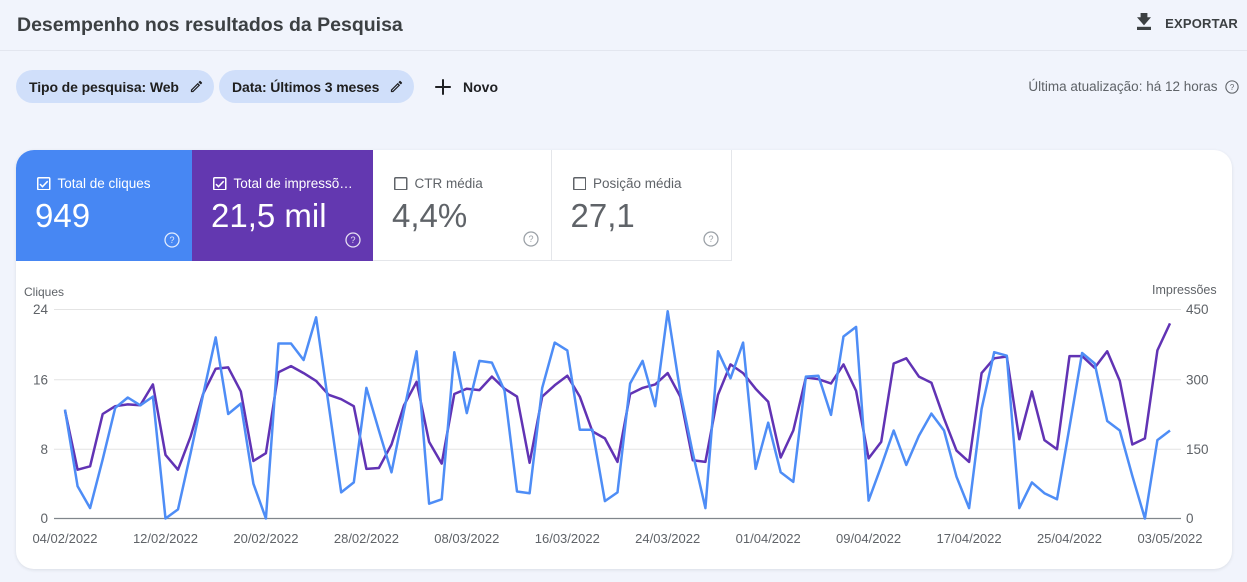 The image size is (1247, 582). I want to click on svg-text: 25/04/2022, so click(1069, 538).